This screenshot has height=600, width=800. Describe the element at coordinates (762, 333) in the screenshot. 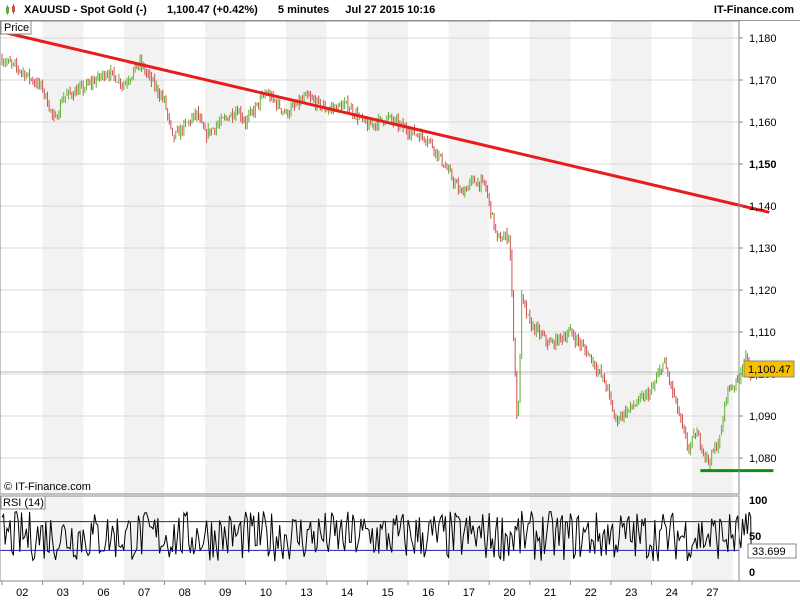

I see `price-tick-label: 1,110` at that location.